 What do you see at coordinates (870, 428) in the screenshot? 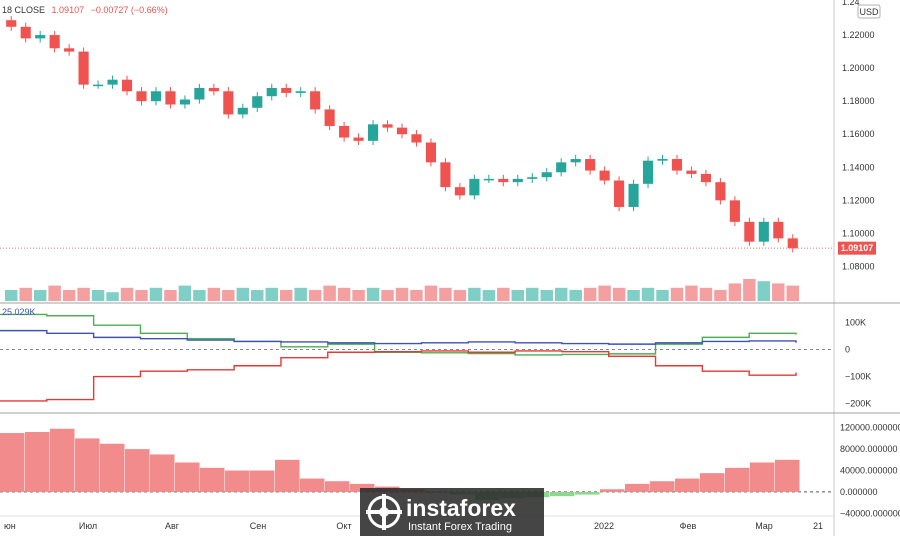
I see `hist-tick: 120000.000000` at bounding box center [870, 428].